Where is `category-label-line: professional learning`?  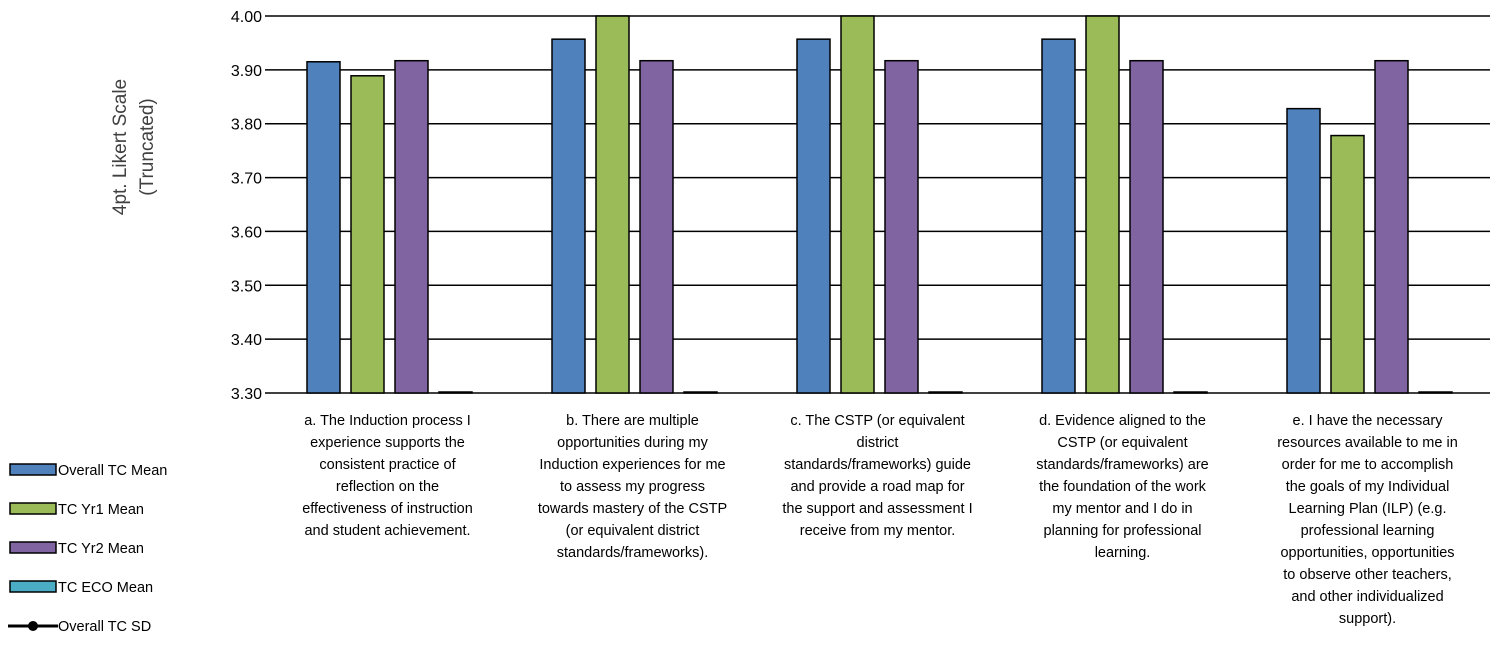 category-label-line: professional learning is located at coordinates (1368, 531).